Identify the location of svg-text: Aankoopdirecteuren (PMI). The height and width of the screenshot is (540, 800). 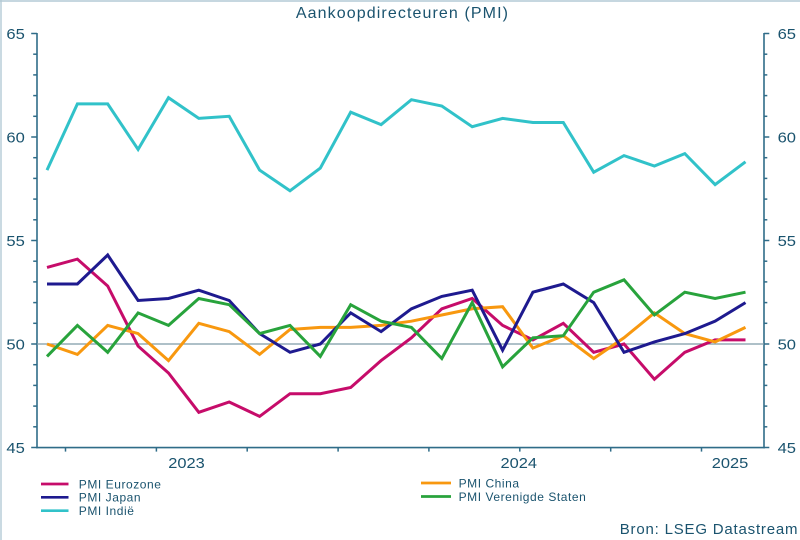
(402, 13).